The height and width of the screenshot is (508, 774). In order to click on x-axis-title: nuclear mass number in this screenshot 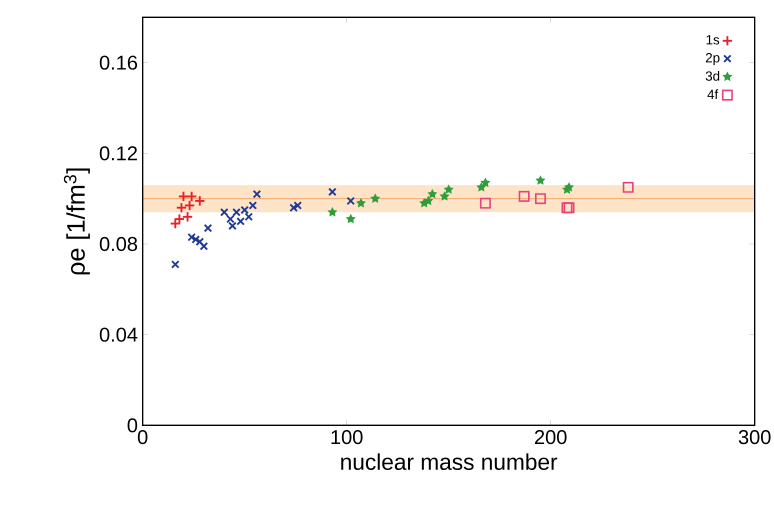, I will do `click(449, 461)`.